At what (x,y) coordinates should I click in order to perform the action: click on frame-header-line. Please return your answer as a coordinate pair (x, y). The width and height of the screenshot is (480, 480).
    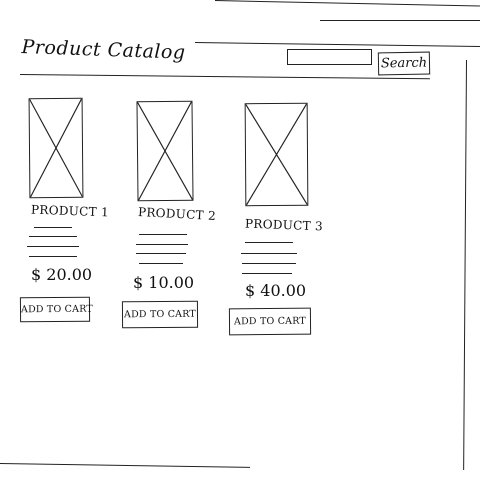
    Looking at the image, I should click on (337, 44).